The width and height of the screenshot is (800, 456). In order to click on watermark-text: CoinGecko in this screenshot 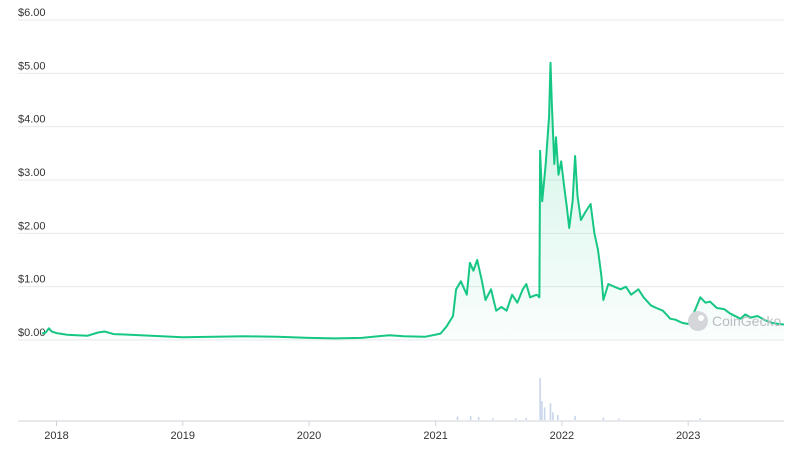, I will do `click(746, 321)`.